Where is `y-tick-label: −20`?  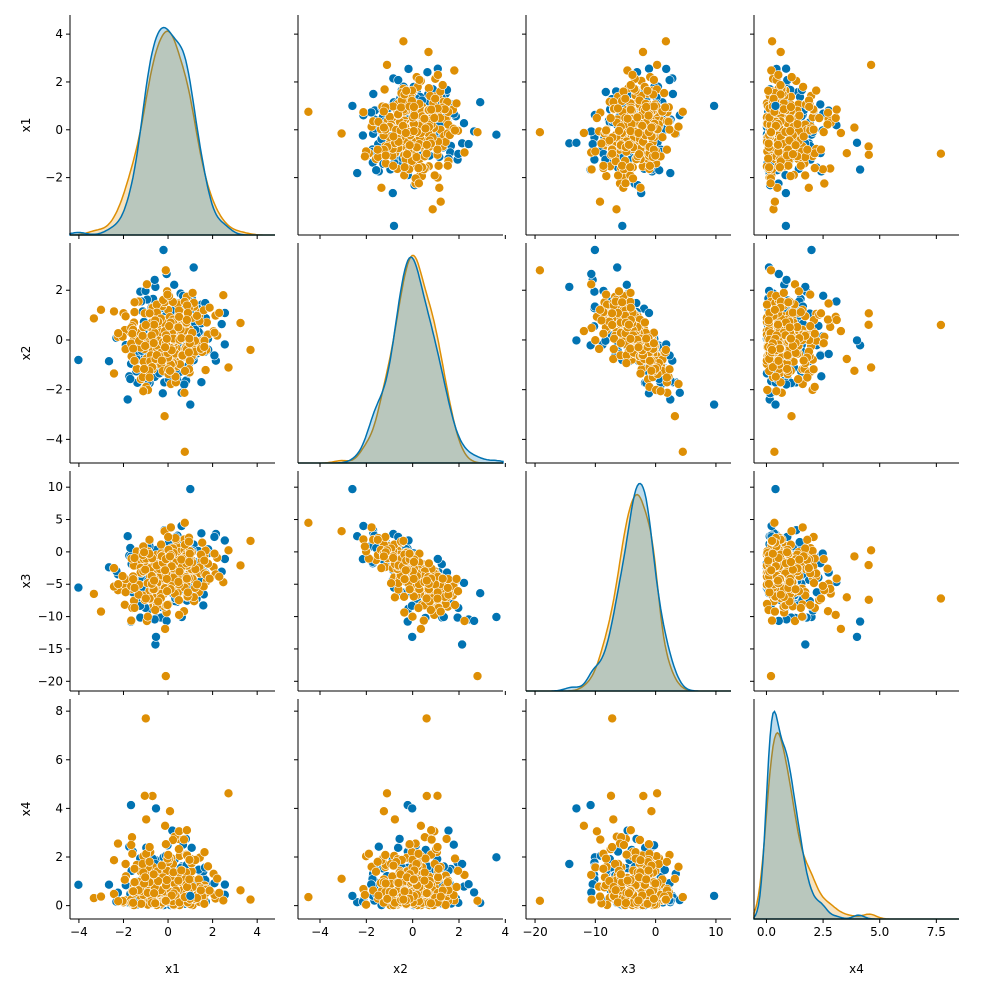
y-tick-label: −20 is located at coordinates (50, 681).